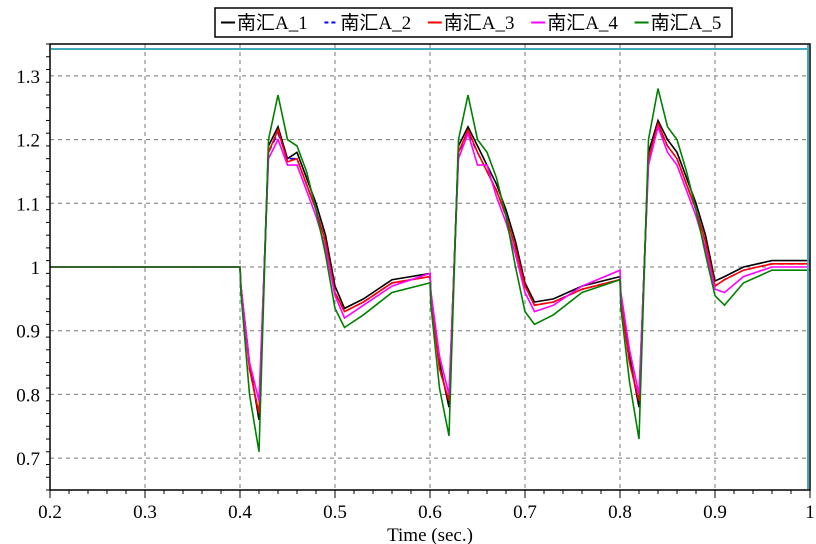 This screenshot has height=544, width=816. Describe the element at coordinates (620, 512) in the screenshot. I see `x-tick-label: 0.8` at that location.